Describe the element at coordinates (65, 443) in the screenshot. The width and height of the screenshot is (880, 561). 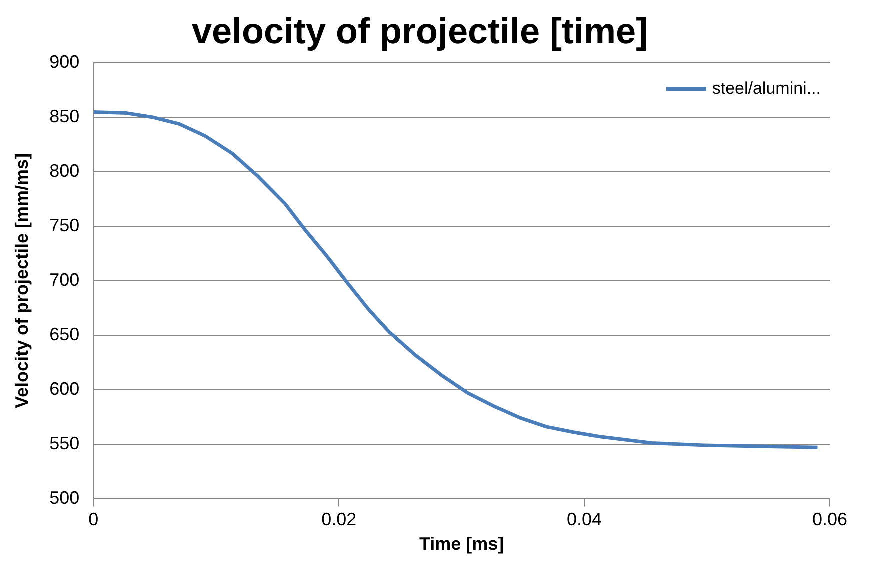
I see `y-tick-label: 550` at that location.